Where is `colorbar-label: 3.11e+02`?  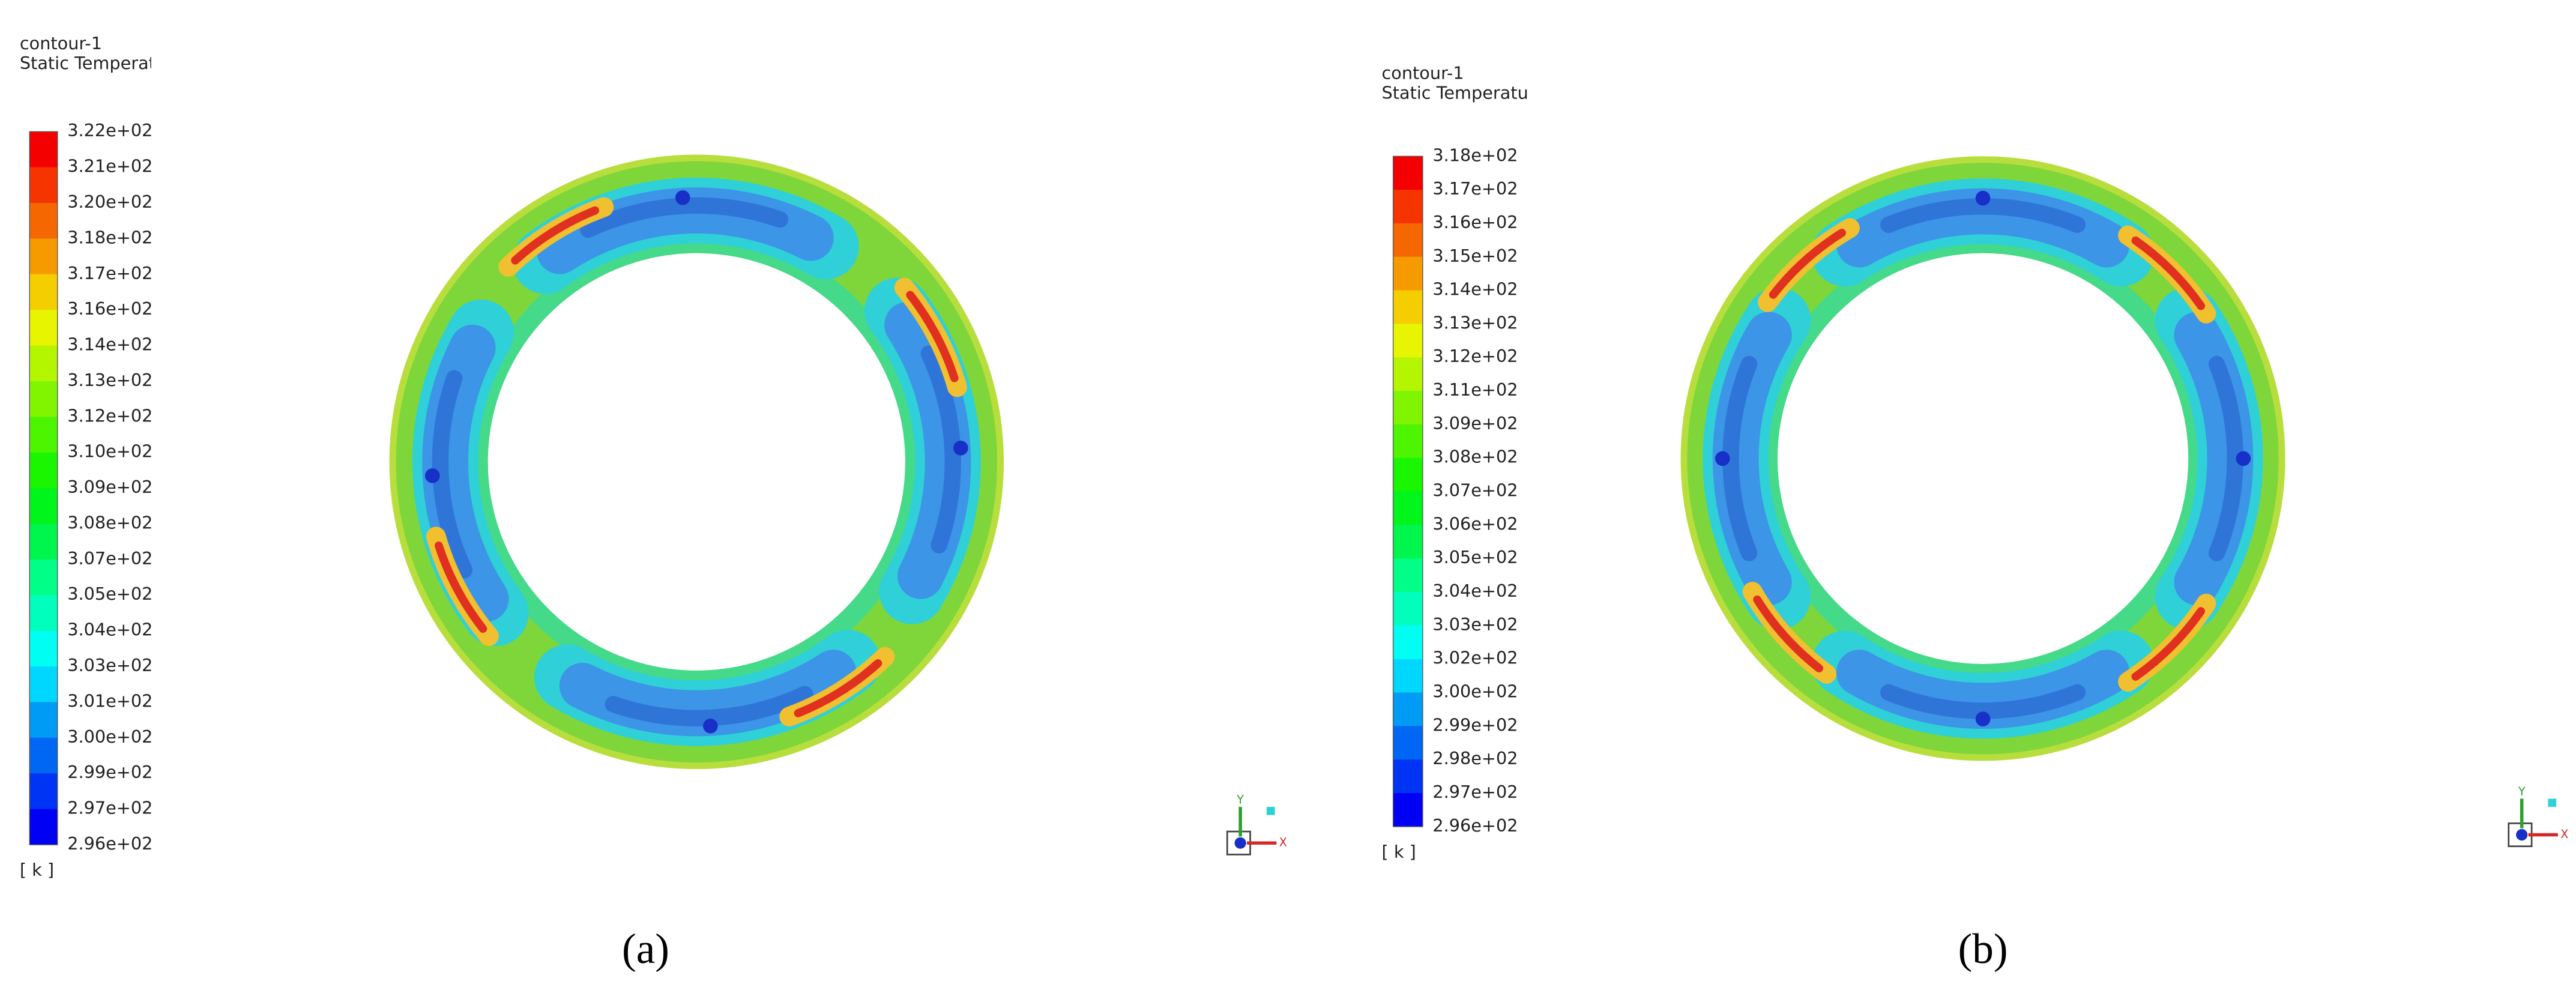 colorbar-label: 3.11e+02 is located at coordinates (1475, 389).